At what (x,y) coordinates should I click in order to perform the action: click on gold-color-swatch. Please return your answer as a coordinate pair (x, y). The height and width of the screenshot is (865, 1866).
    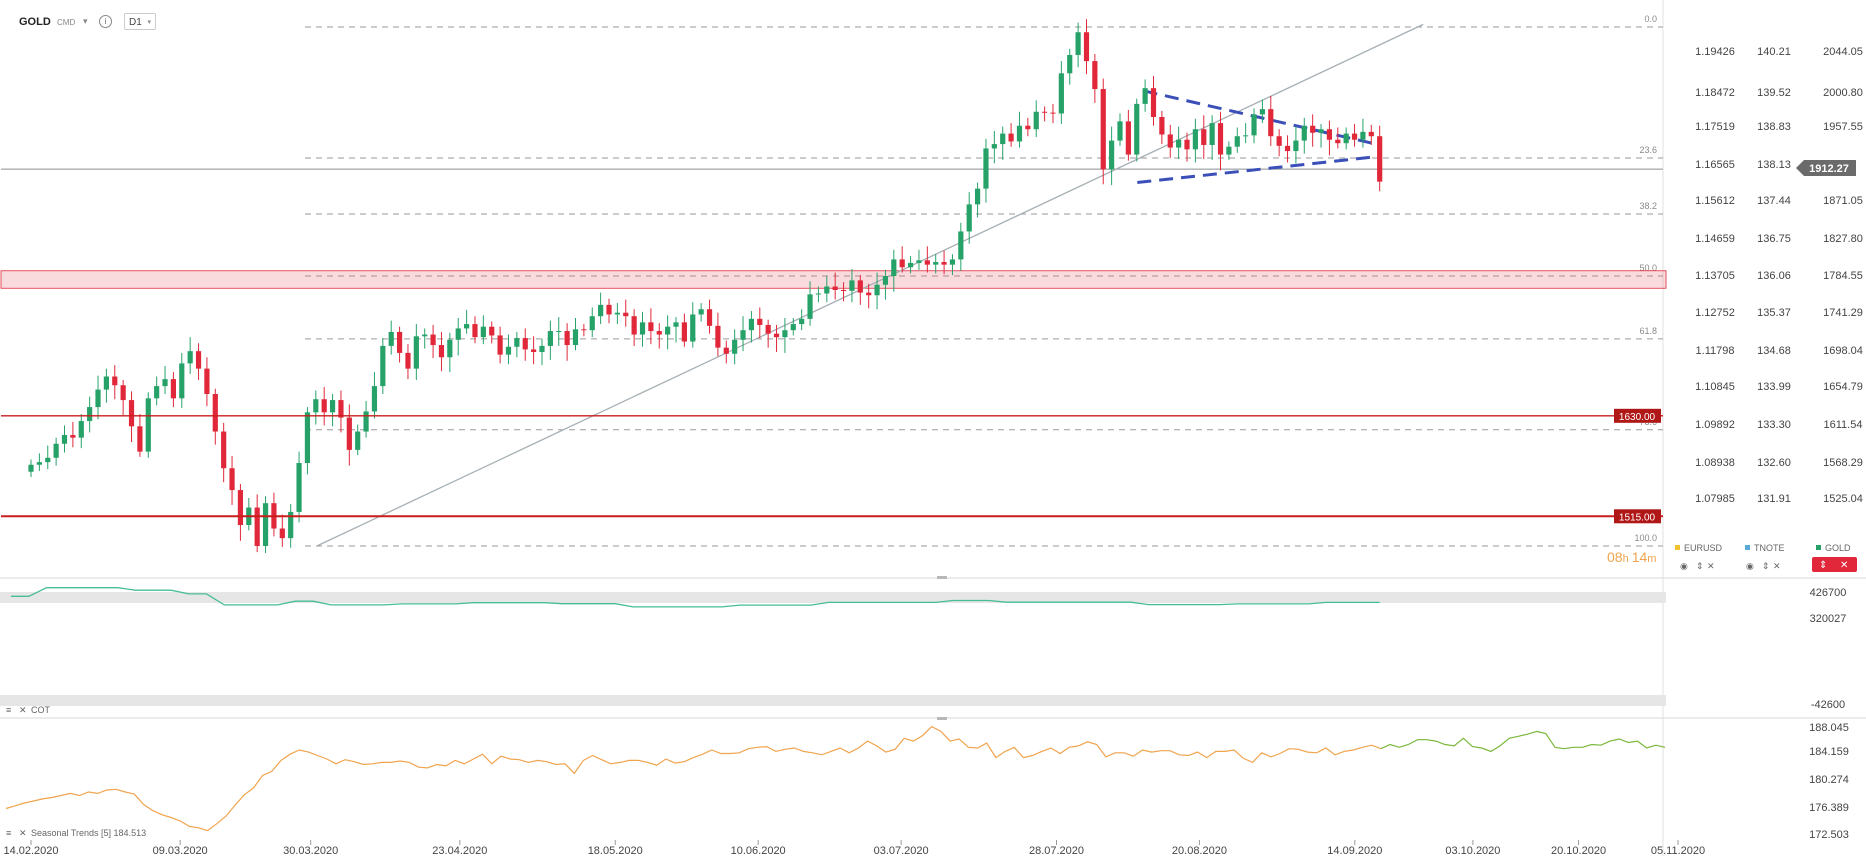
    Looking at the image, I should click on (1818, 547).